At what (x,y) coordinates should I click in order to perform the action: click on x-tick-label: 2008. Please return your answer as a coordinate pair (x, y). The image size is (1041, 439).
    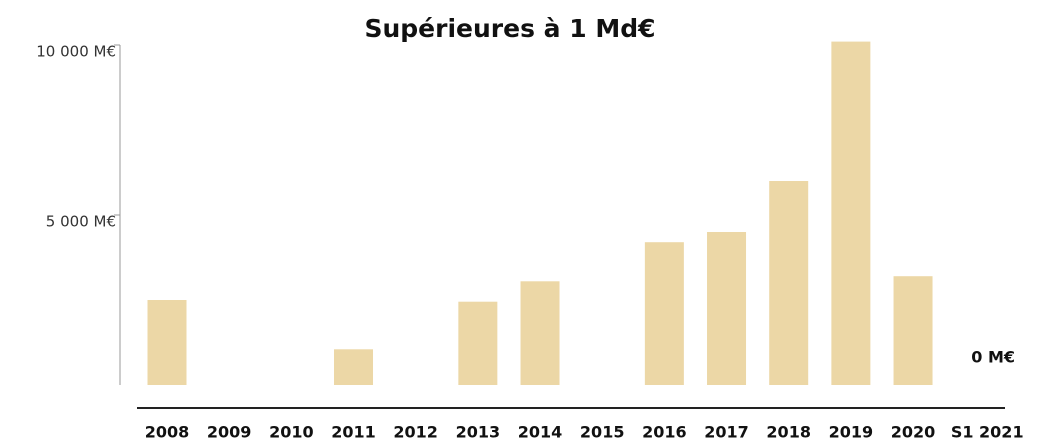
    Looking at the image, I should click on (167, 431).